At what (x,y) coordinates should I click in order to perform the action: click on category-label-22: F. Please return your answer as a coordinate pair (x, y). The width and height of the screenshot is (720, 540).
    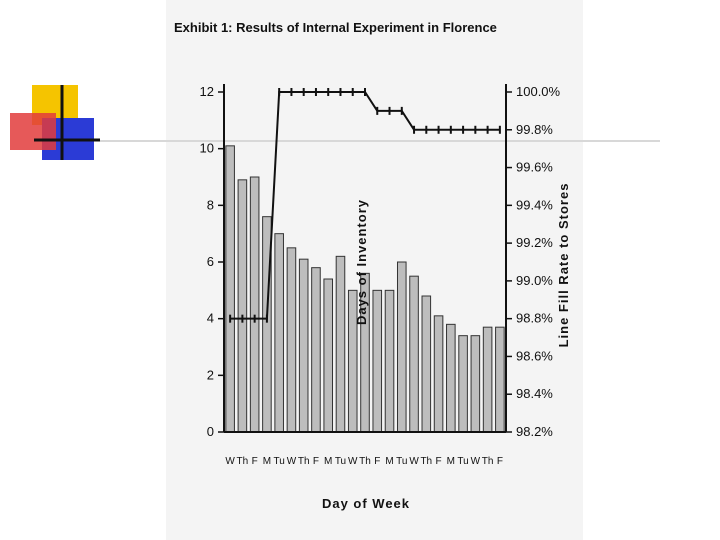
    Looking at the image, I should click on (500, 461).